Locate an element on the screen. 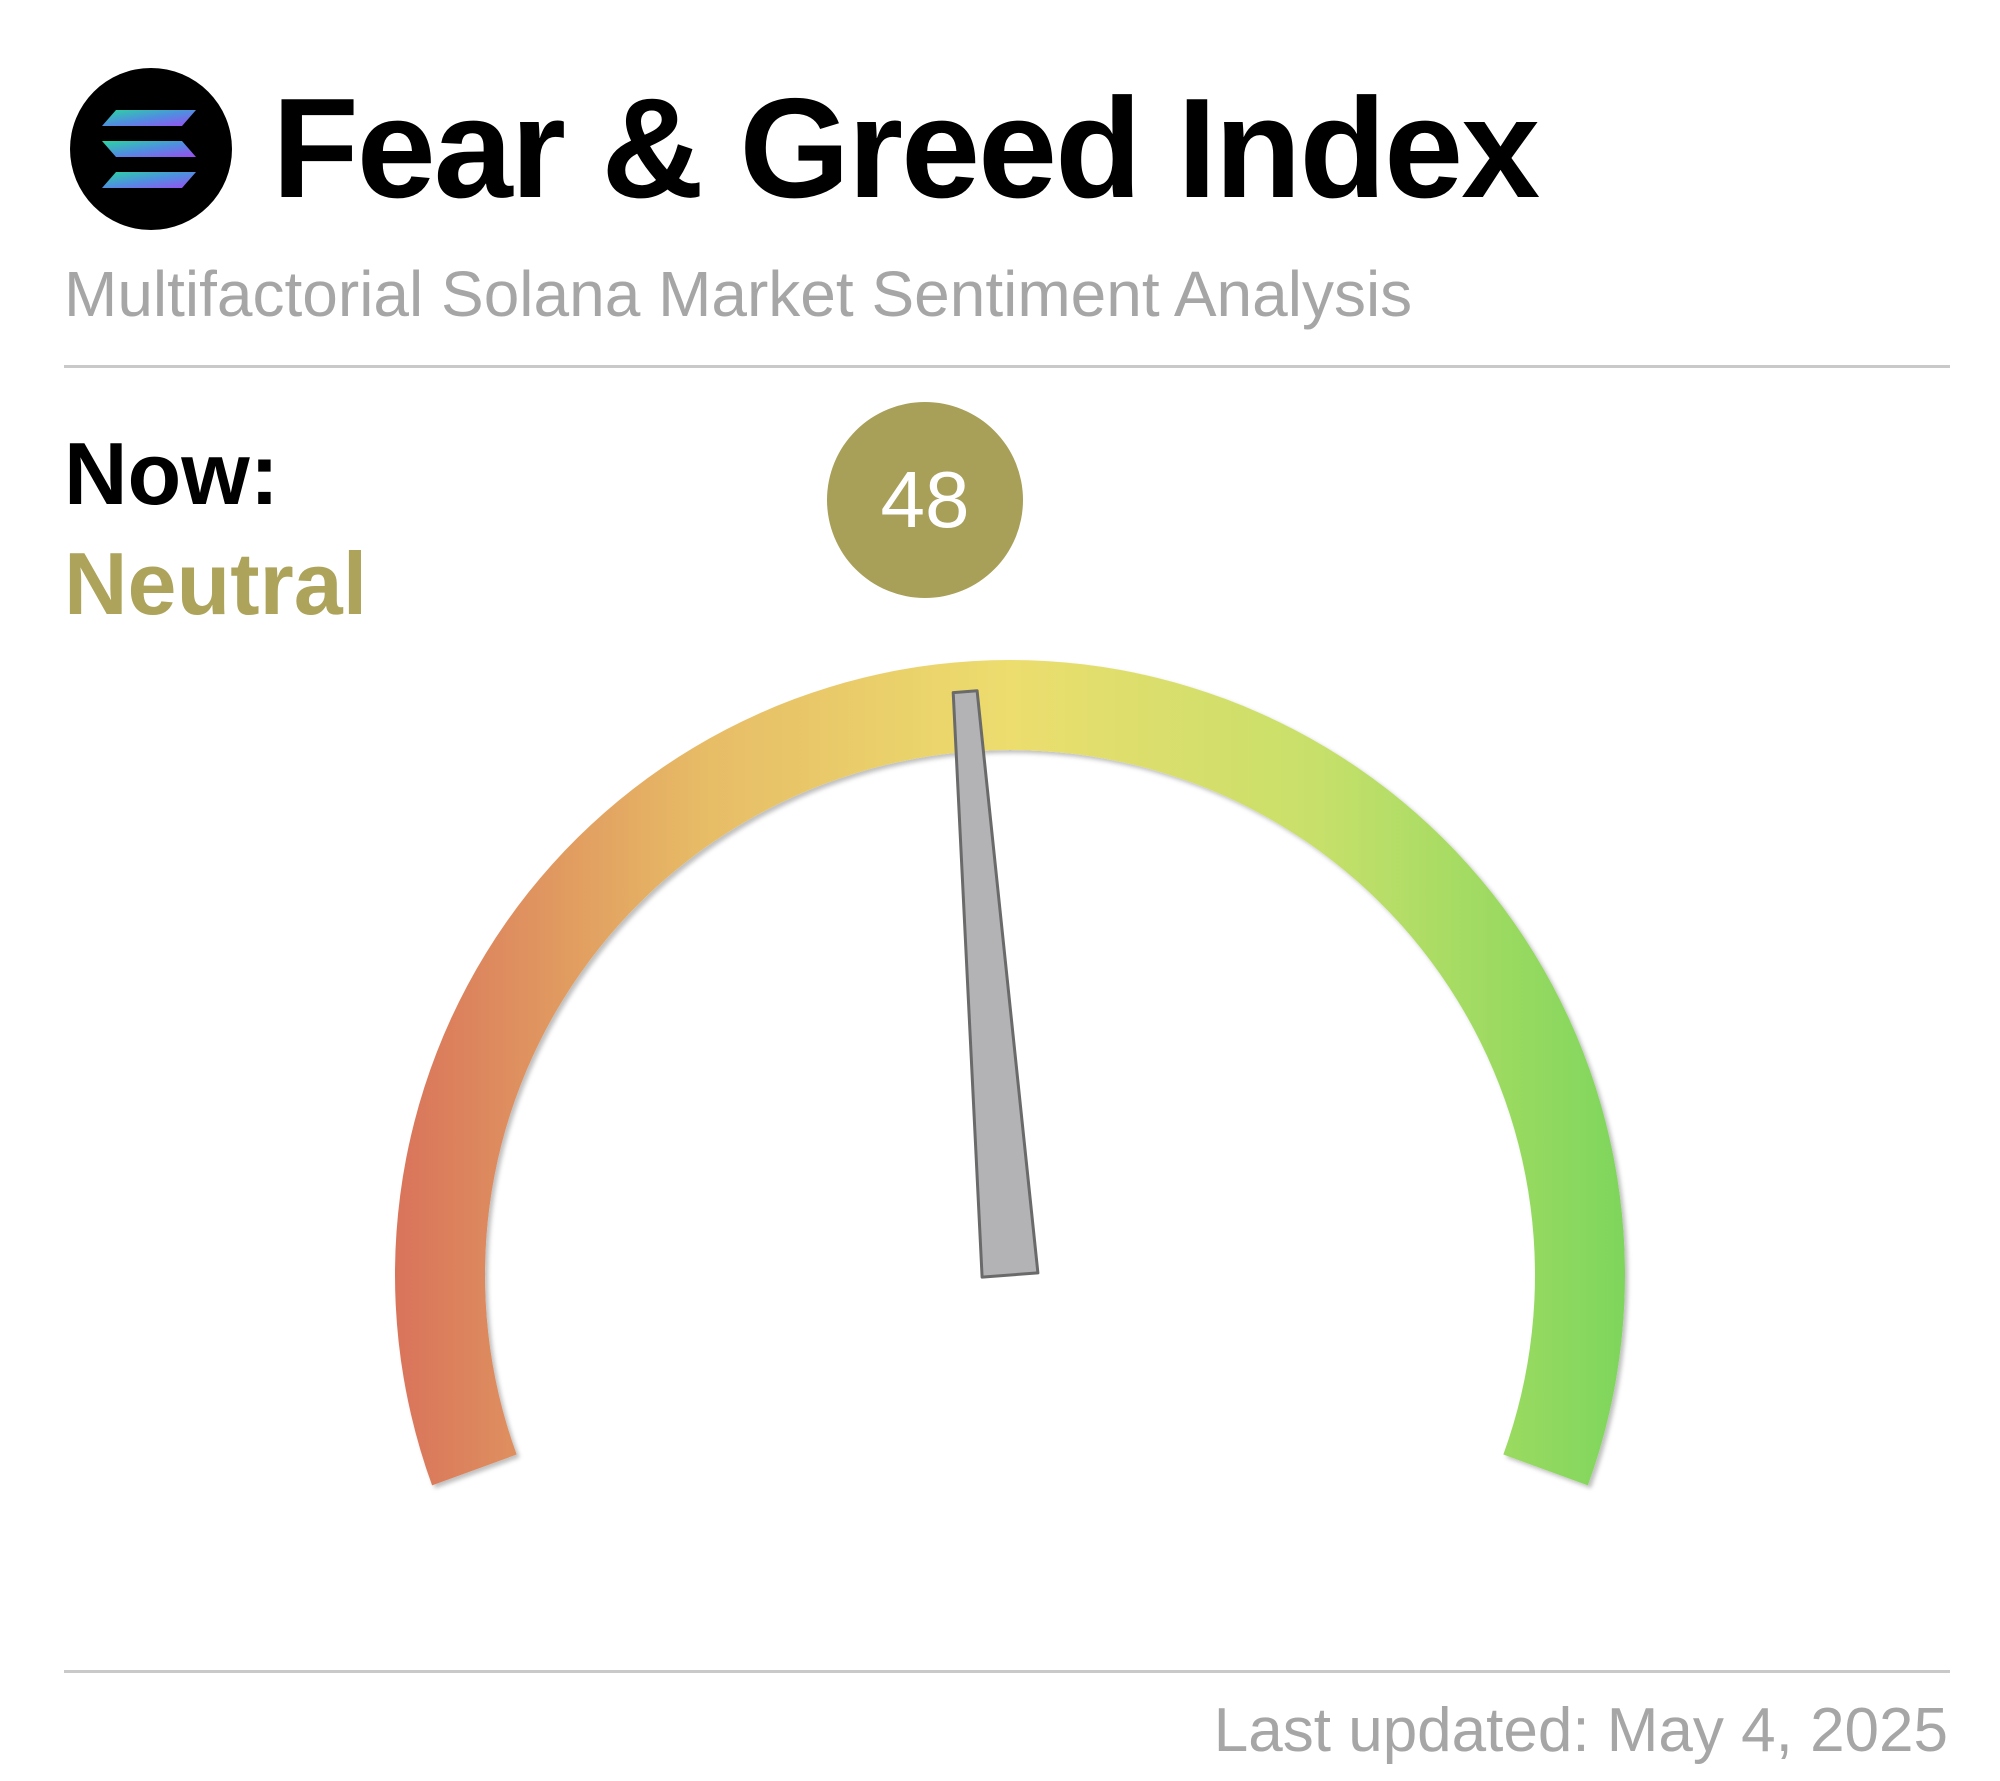 Image resolution: width=2000 pixels, height=1781 pixels. value-badge: 48 is located at coordinates (925, 500).